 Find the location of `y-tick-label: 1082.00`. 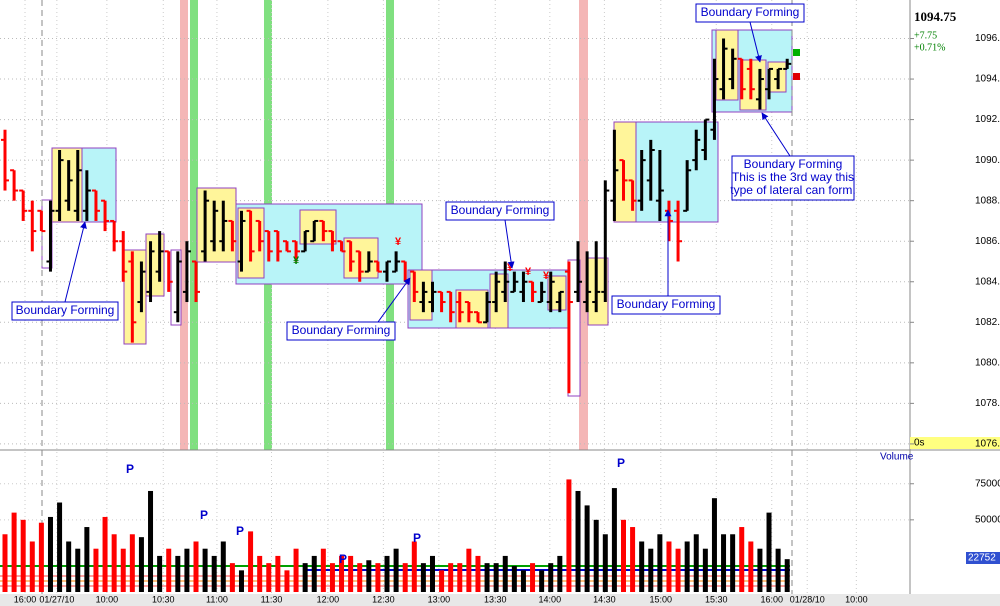

y-tick-label: 1082.00 is located at coordinates (987, 322).